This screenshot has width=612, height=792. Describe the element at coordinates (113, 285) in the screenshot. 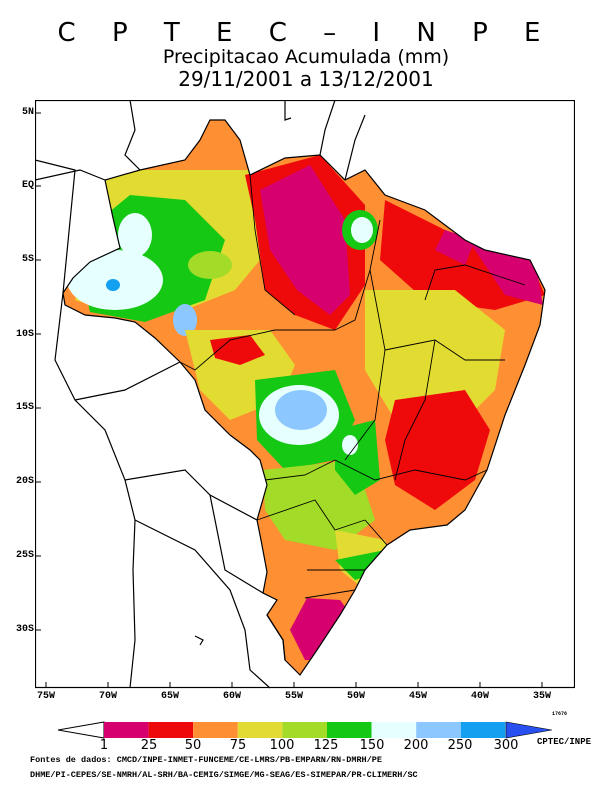

I see `field-amazon-blue` at that location.